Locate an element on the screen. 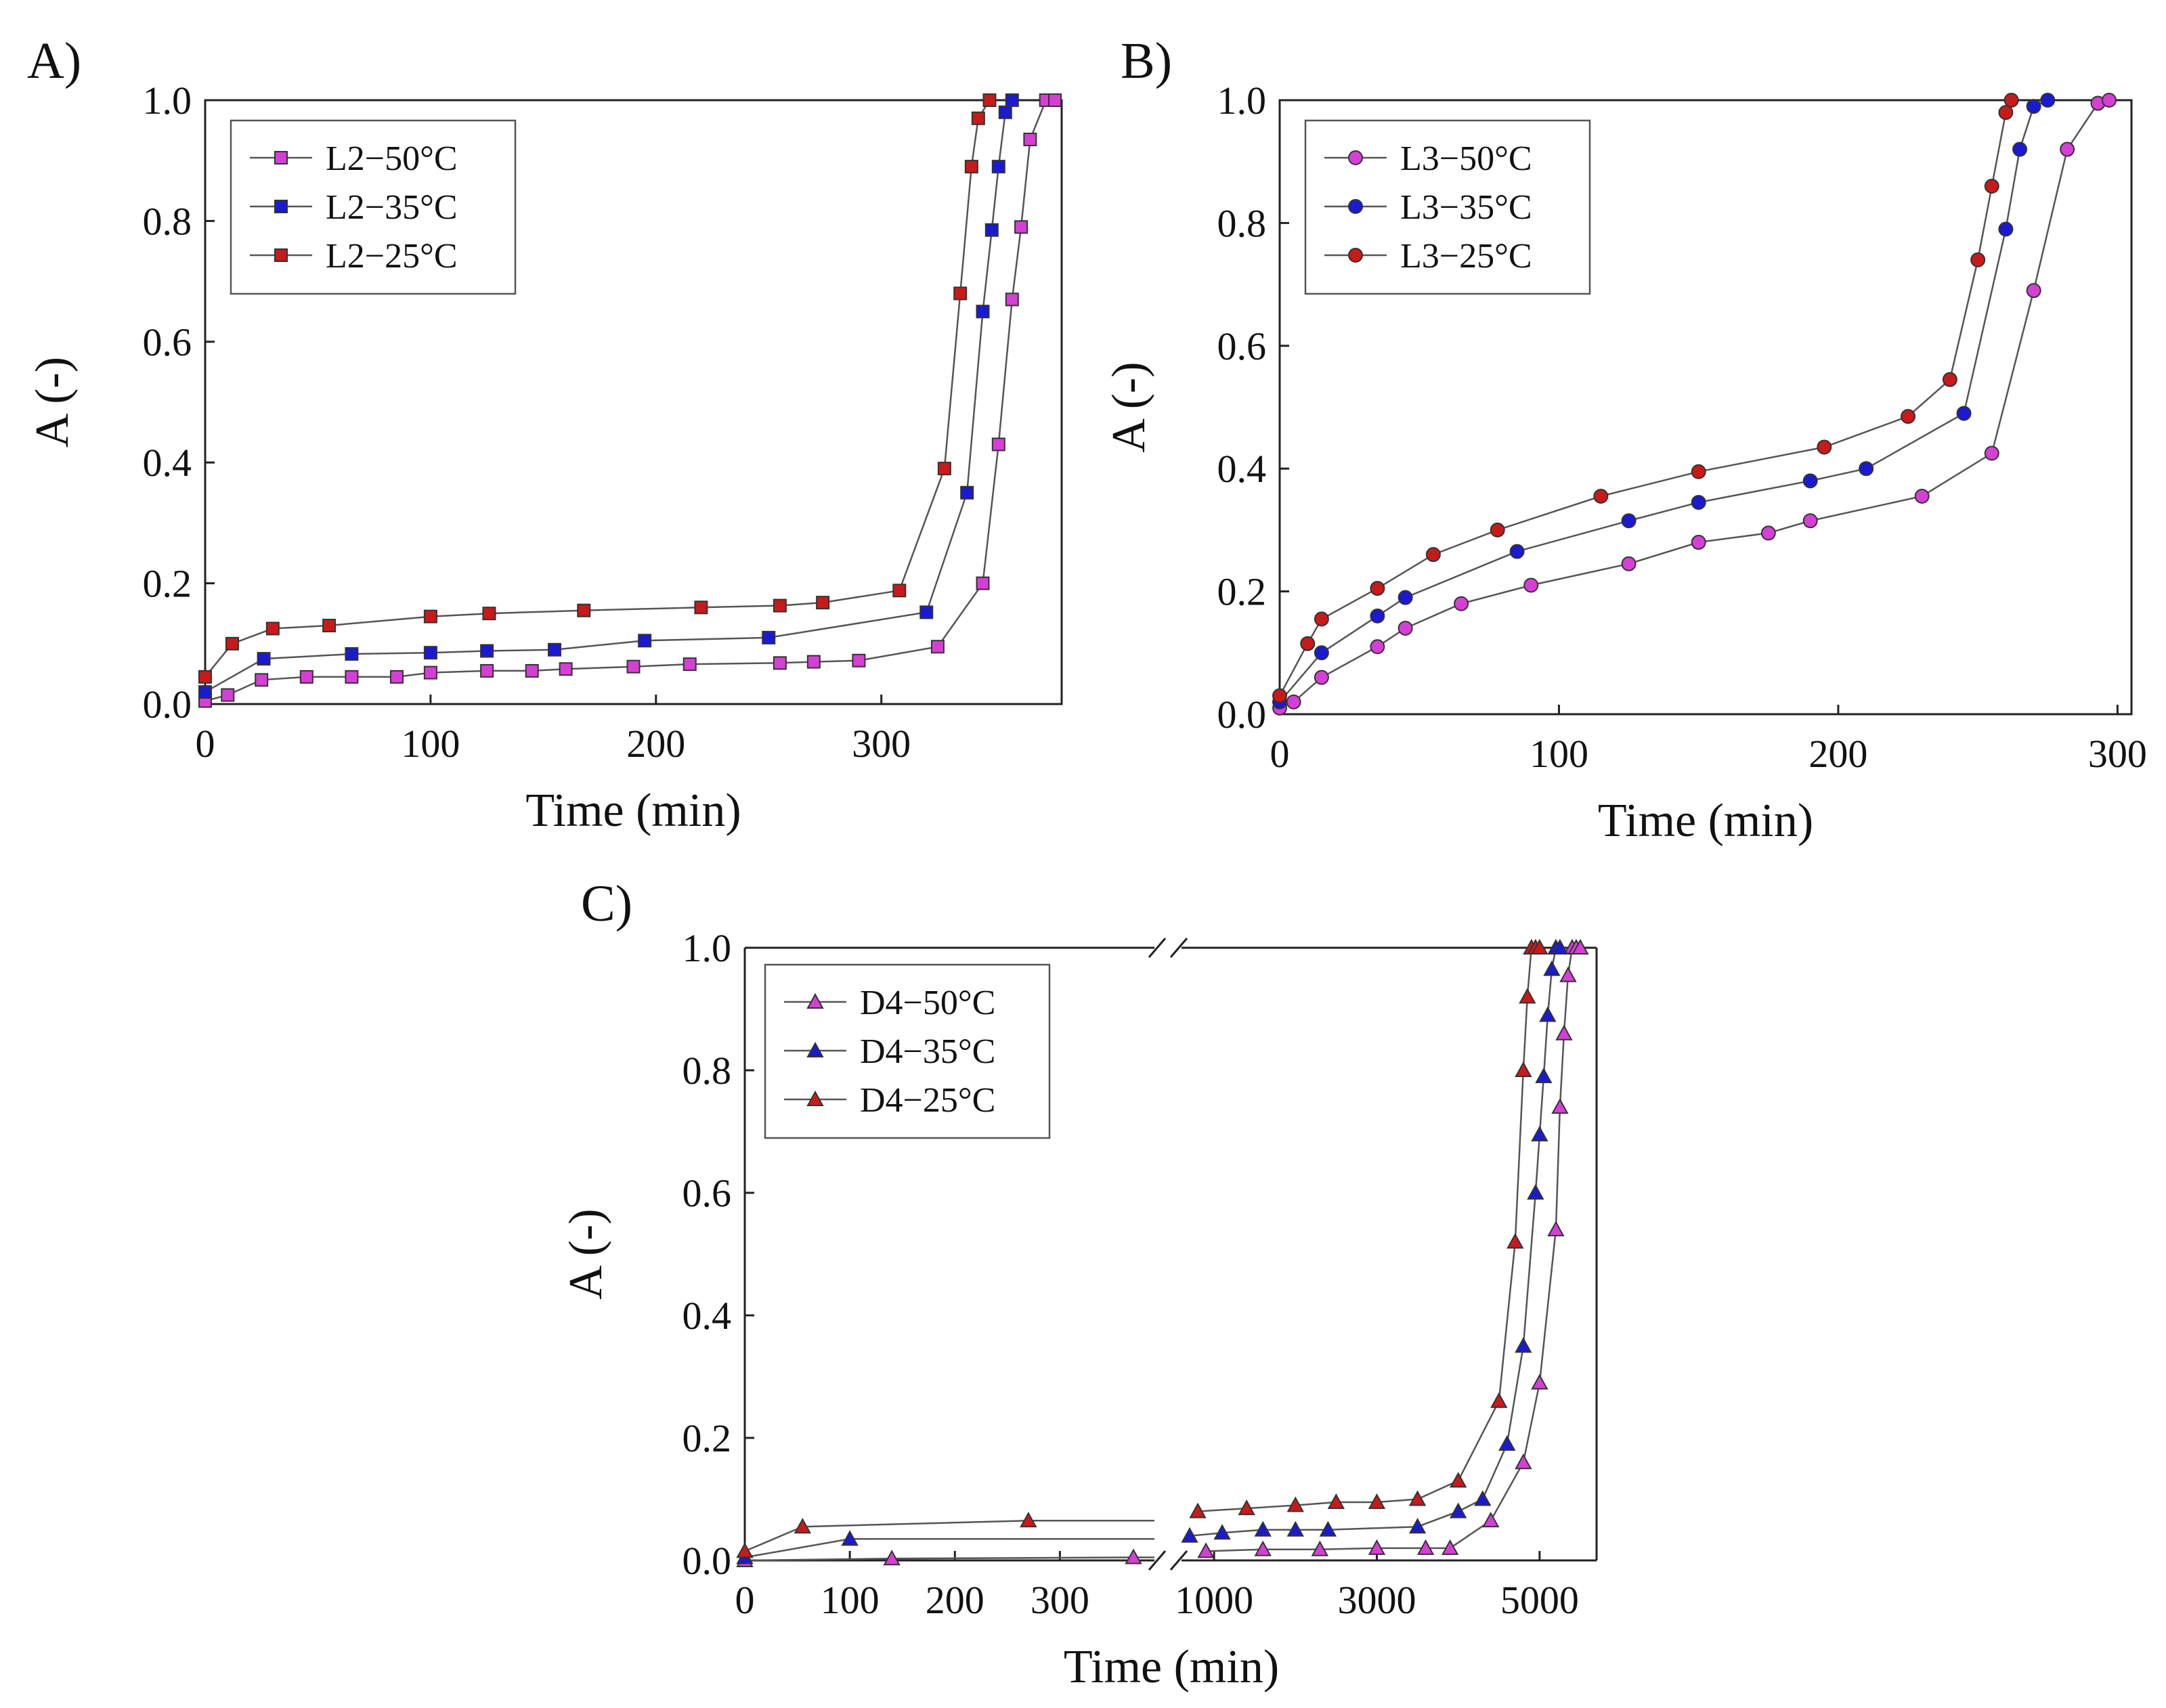 The height and width of the screenshot is (1708, 2166). x-tick-label: 0 is located at coordinates (1280, 754).